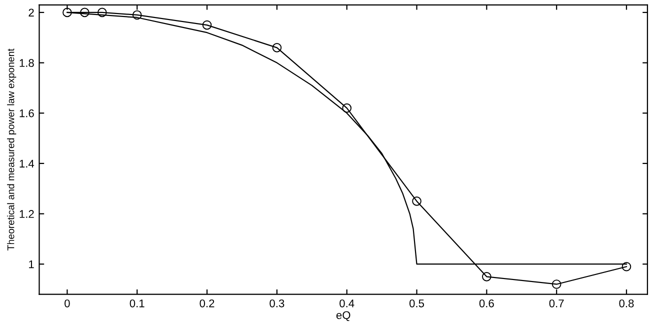 This screenshot has width=654, height=327. Describe the element at coordinates (343, 316) in the screenshot. I see `x-axis-title: eQ` at that location.